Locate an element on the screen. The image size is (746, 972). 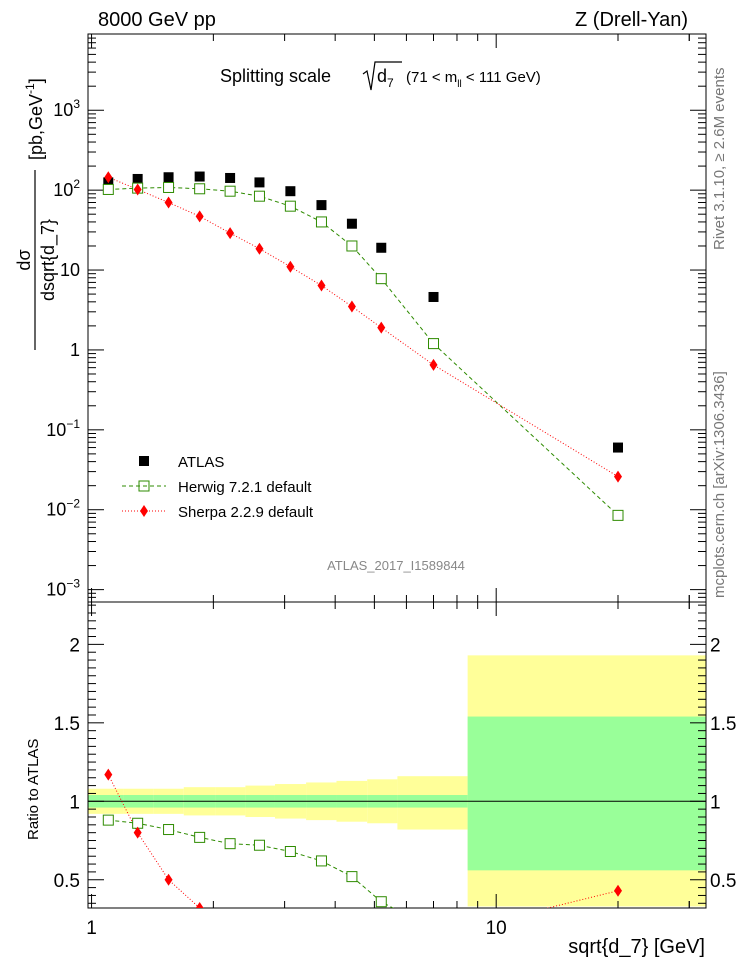
ratio-line-herwig is located at coordinates (251, 863).